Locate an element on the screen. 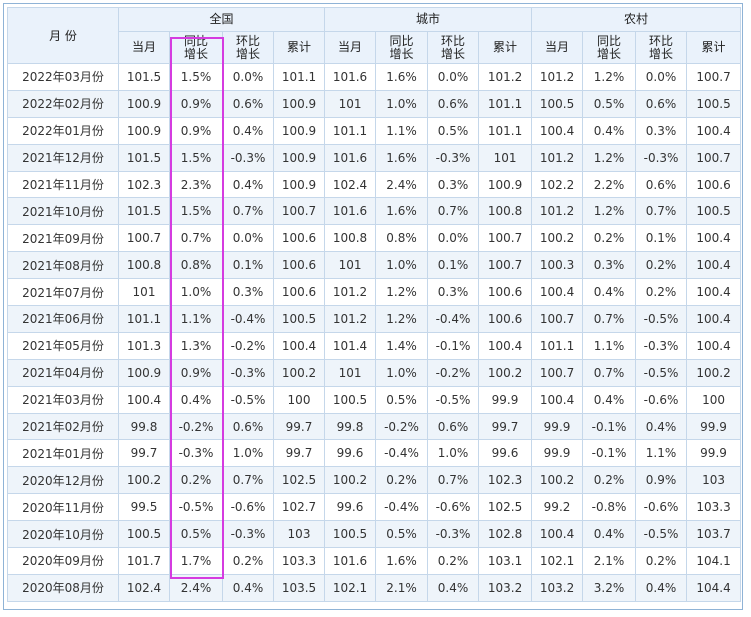 The image size is (751, 617). value-cell: 0.3% is located at coordinates (661, 130).